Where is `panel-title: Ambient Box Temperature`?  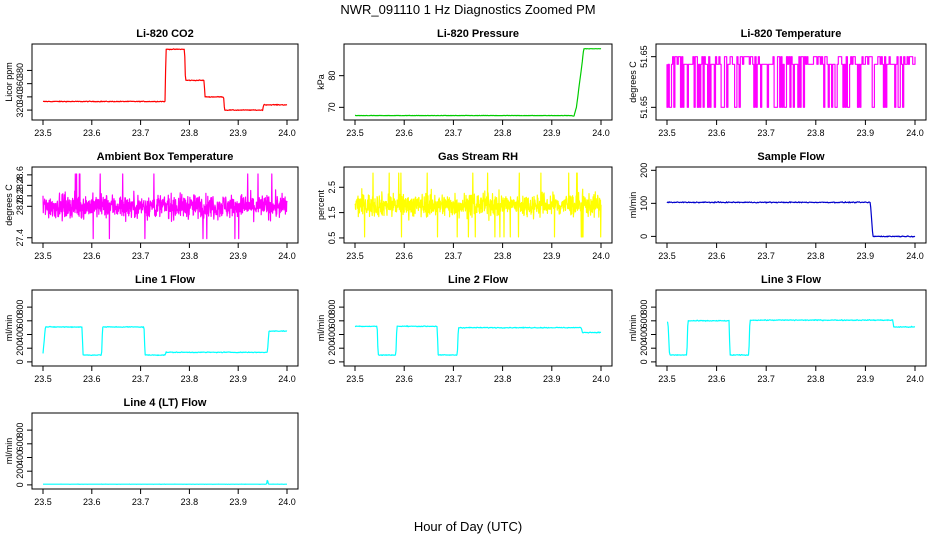 panel-title: Ambient Box Temperature is located at coordinates (165, 157).